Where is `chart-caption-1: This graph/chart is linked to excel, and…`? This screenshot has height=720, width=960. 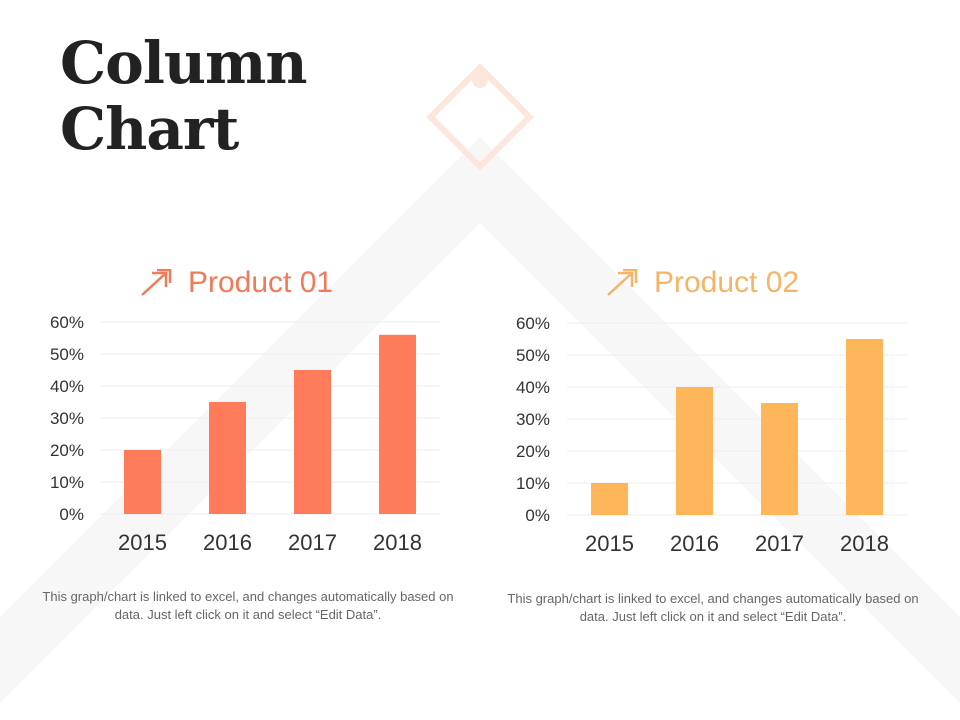
chart-caption-1: This graph/chart is linked to excel, and… is located at coordinates (248, 605).